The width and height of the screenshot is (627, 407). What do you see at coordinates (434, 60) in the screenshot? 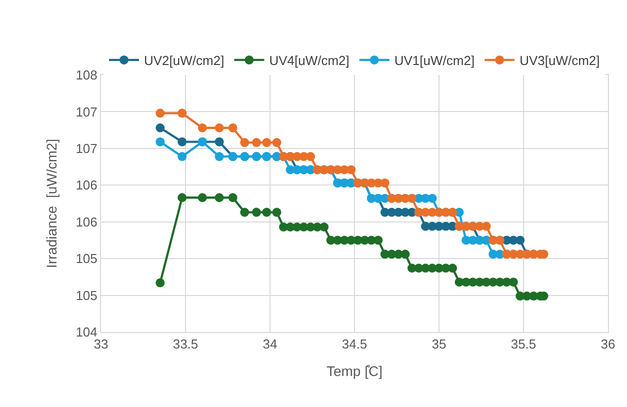
I see `legend-label: UV1[uW/cm2]` at bounding box center [434, 60].